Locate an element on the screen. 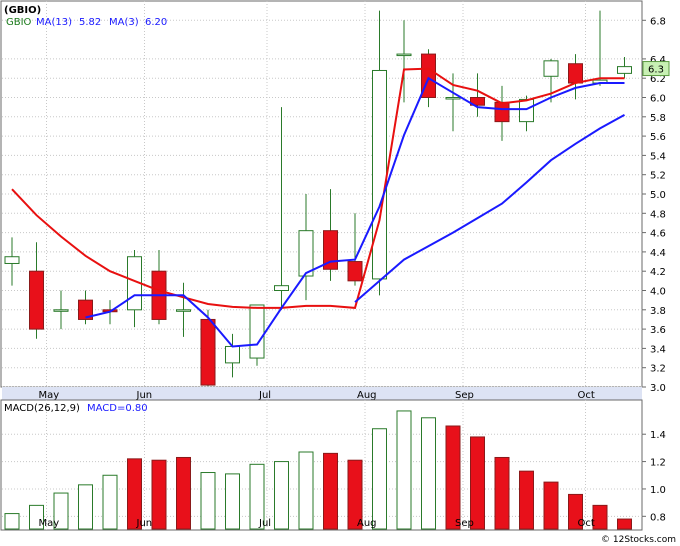 This screenshot has height=546, width=680. price-x-tick-label: Aug is located at coordinates (367, 395).